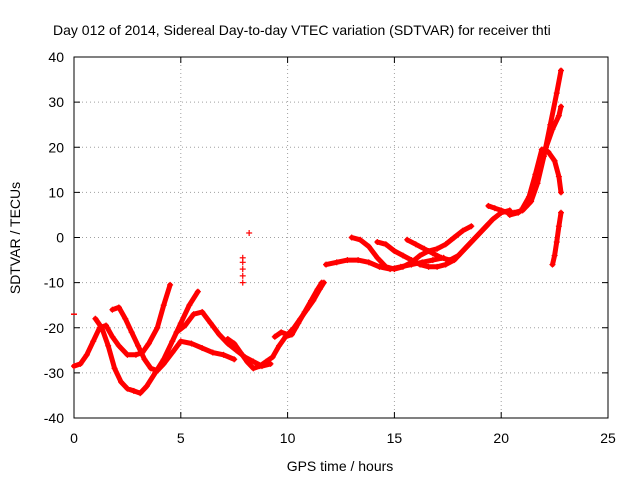 This screenshot has width=640, height=480. What do you see at coordinates (56, 102) in the screenshot?
I see `y-tick-label: 30` at bounding box center [56, 102].